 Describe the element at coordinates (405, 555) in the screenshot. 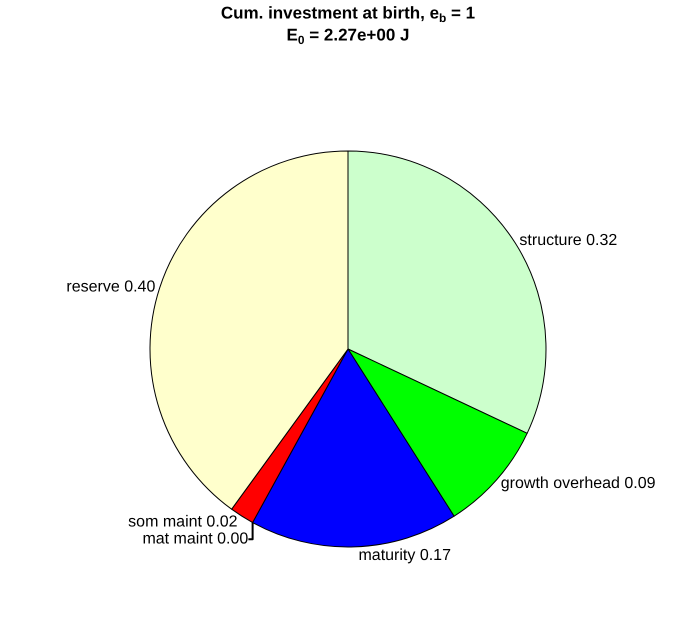

I see `slice-label: maturity 0.17` at that location.